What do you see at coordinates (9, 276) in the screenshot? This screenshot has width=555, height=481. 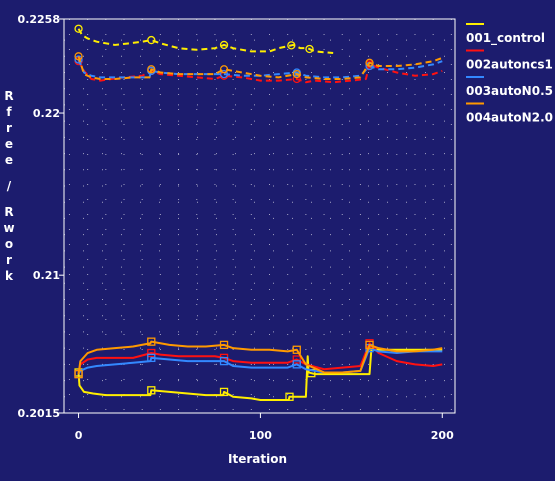 I see `y-axis-label-char: k` at bounding box center [9, 276].